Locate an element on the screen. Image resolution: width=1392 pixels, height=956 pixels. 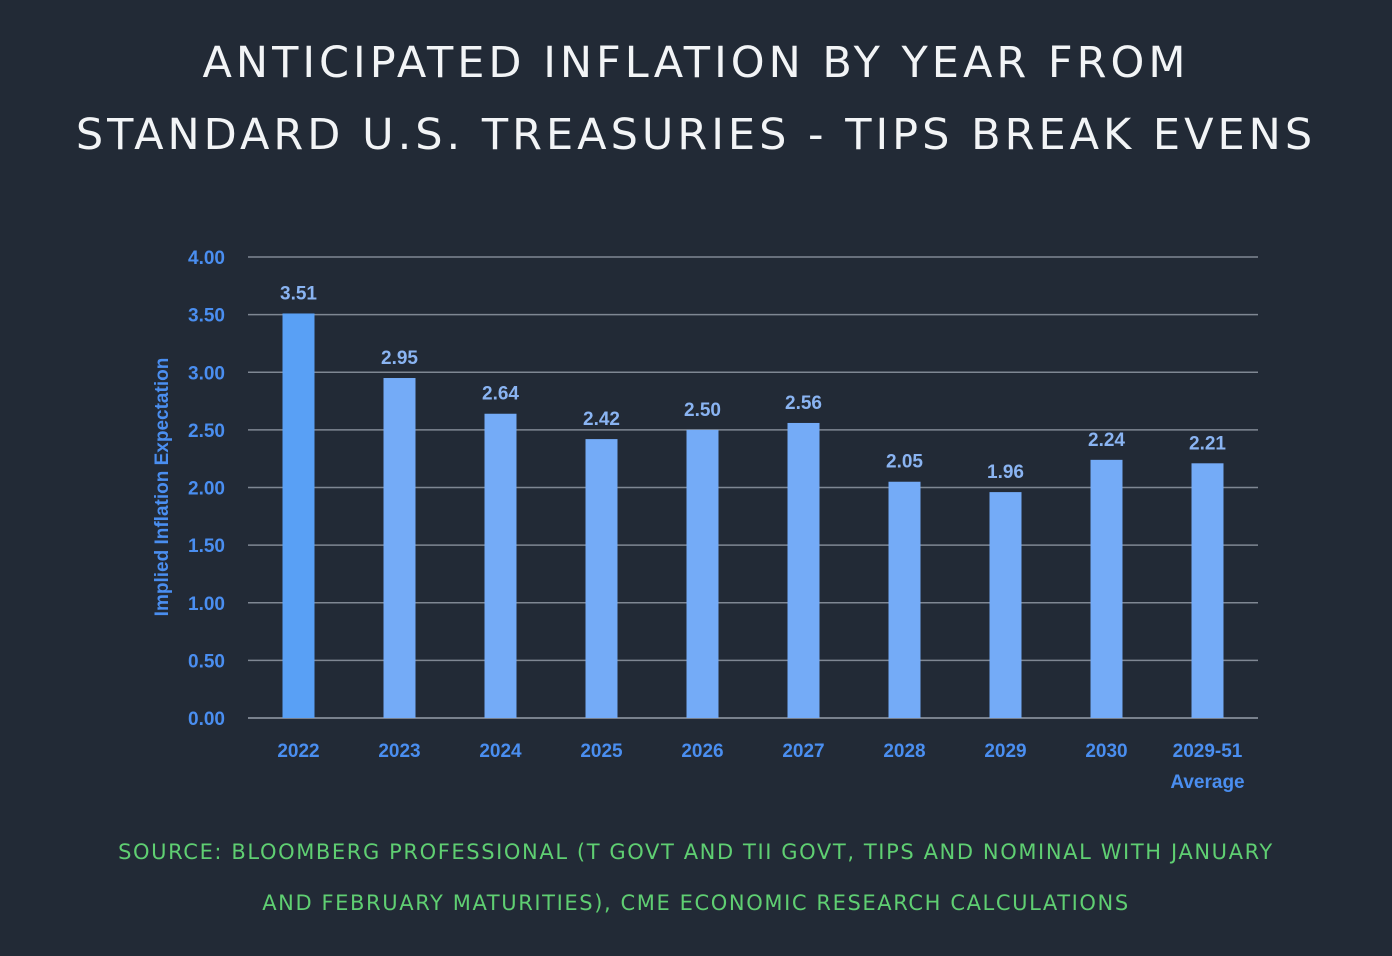
x-tick-label: 2030 is located at coordinates (1106, 751).